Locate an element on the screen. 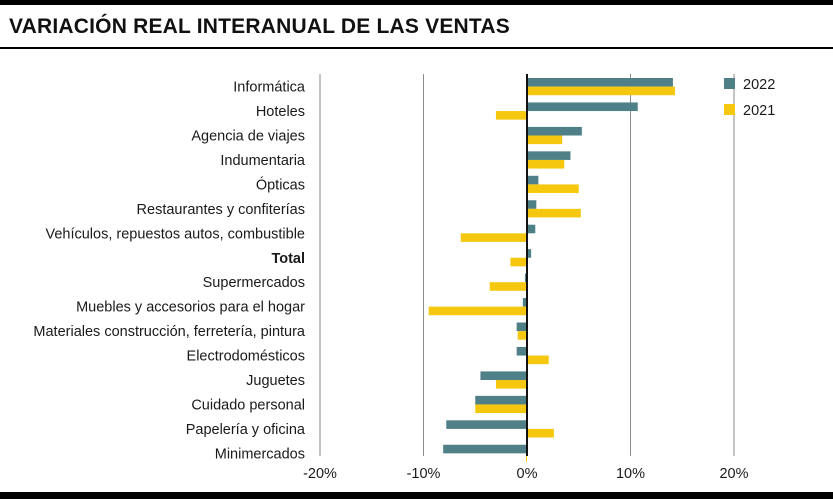 Image resolution: width=833 pixels, height=499 pixels. category-label: Supermercados is located at coordinates (254, 283).